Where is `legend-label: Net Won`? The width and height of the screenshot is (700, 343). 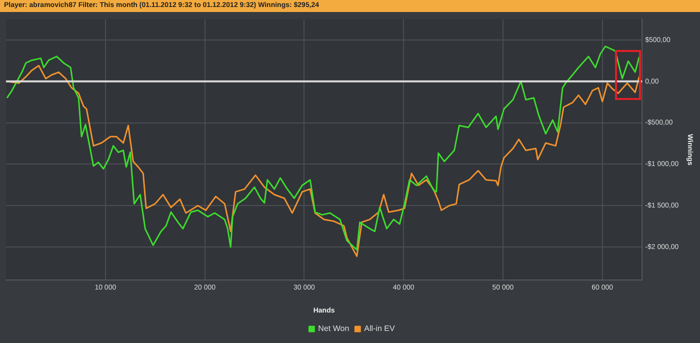
legend-label: Net Won is located at coordinates (334, 329).